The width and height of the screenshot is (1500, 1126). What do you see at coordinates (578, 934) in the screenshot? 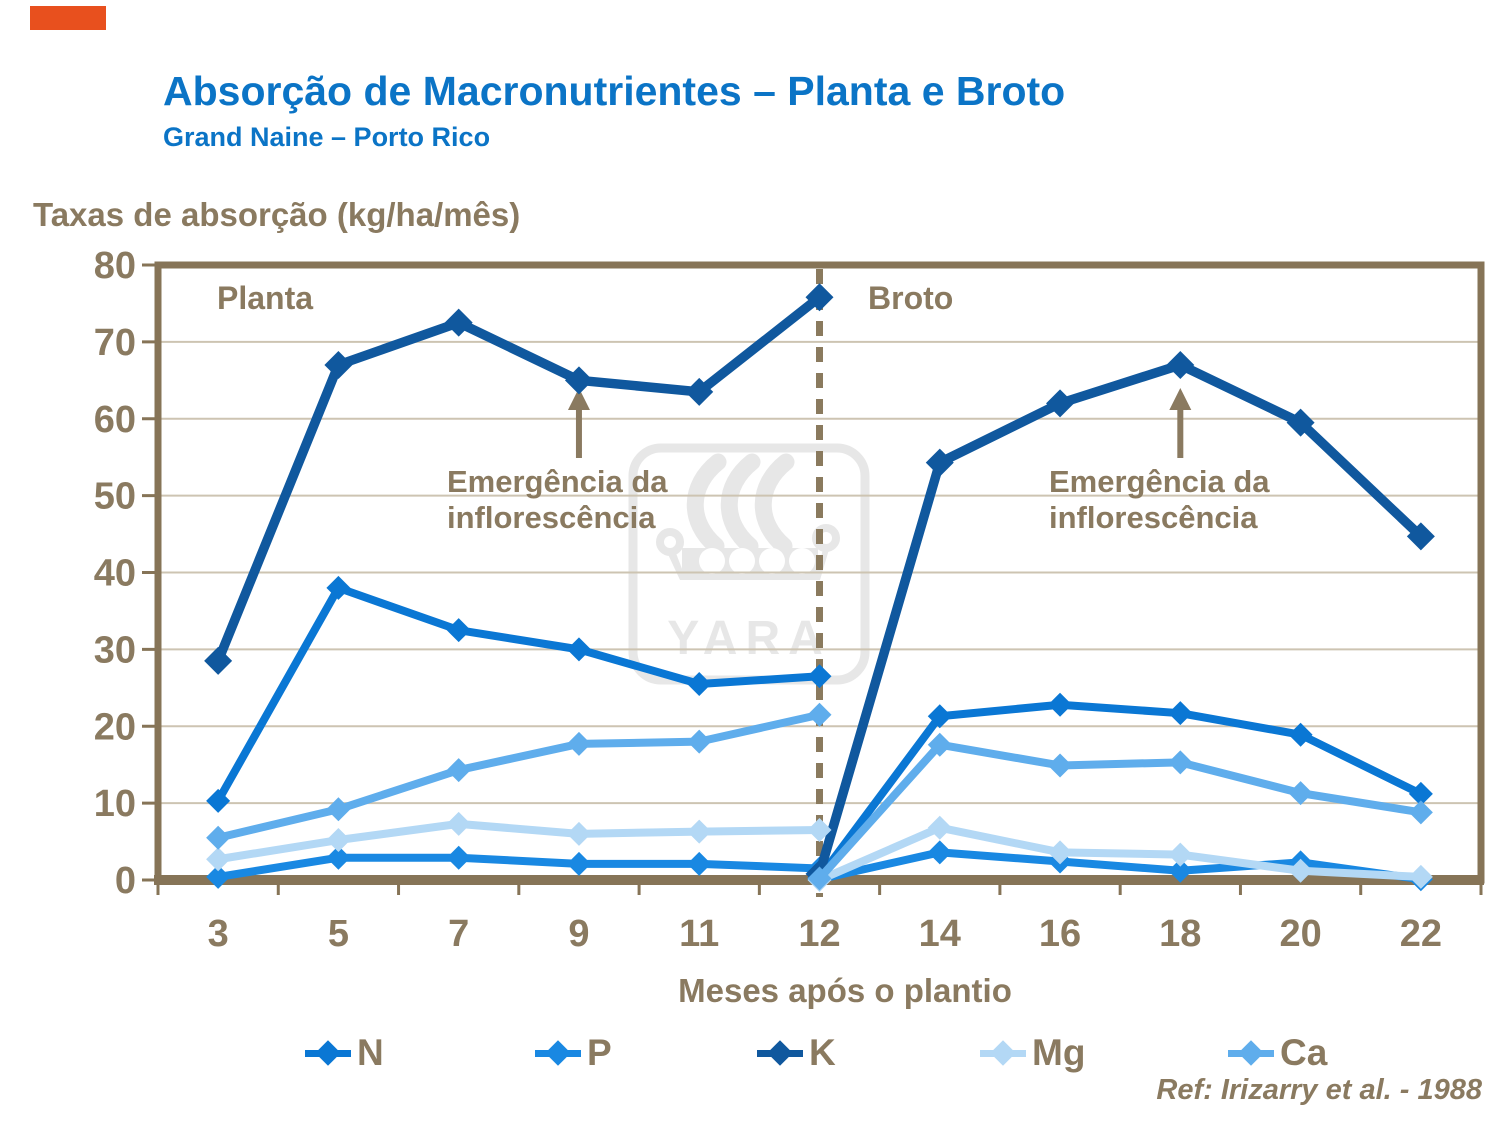
I see `x-tick-label: 9` at bounding box center [578, 934].